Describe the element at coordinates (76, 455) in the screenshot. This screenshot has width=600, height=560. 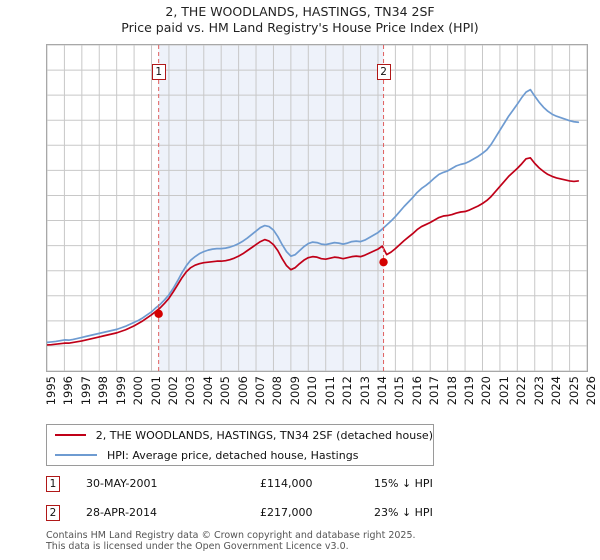
I see `legend-swatch-hpi` at that location.